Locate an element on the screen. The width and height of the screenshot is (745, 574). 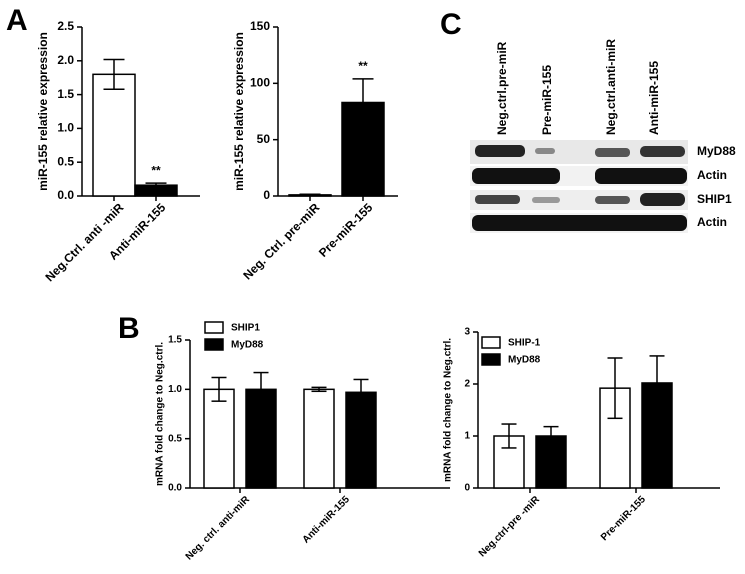
x-tick-label: Neg.ctrl-pre -miR is located at coordinates (510, 527).